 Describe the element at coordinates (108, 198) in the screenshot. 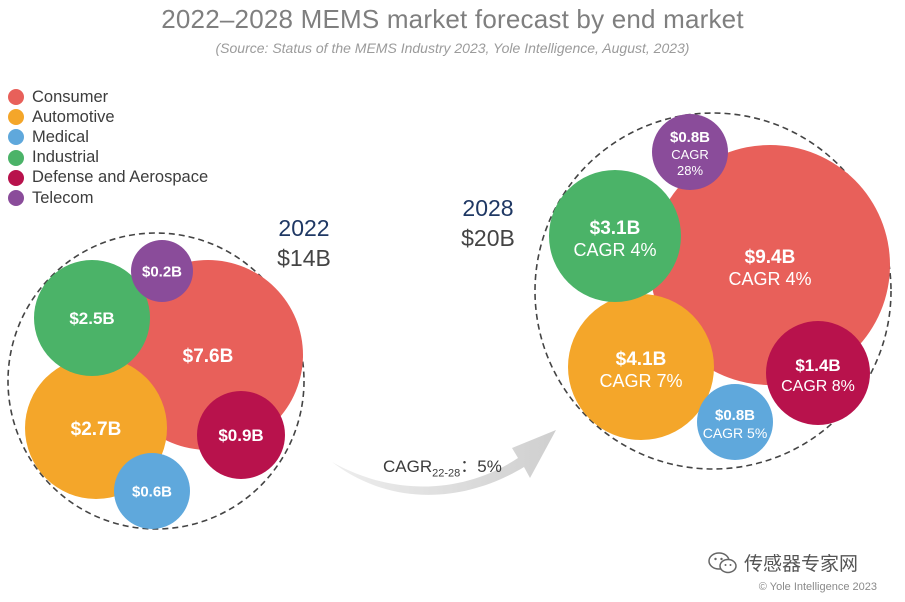

I see `legend-item-telecom: Telecom` at that location.